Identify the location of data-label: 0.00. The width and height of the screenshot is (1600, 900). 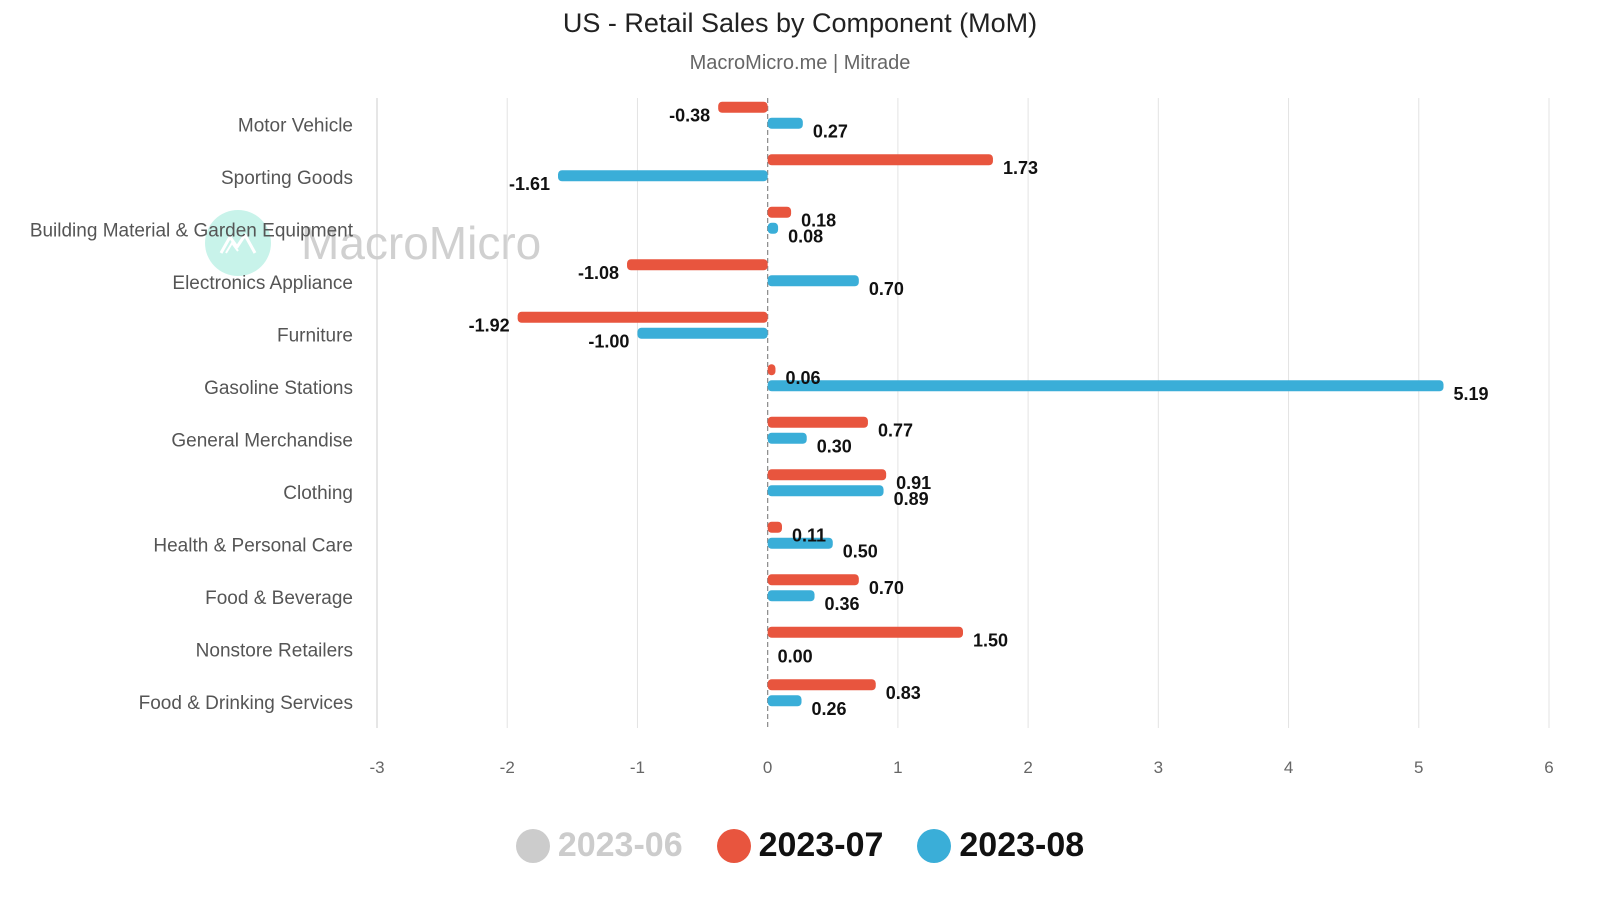
(795, 656).